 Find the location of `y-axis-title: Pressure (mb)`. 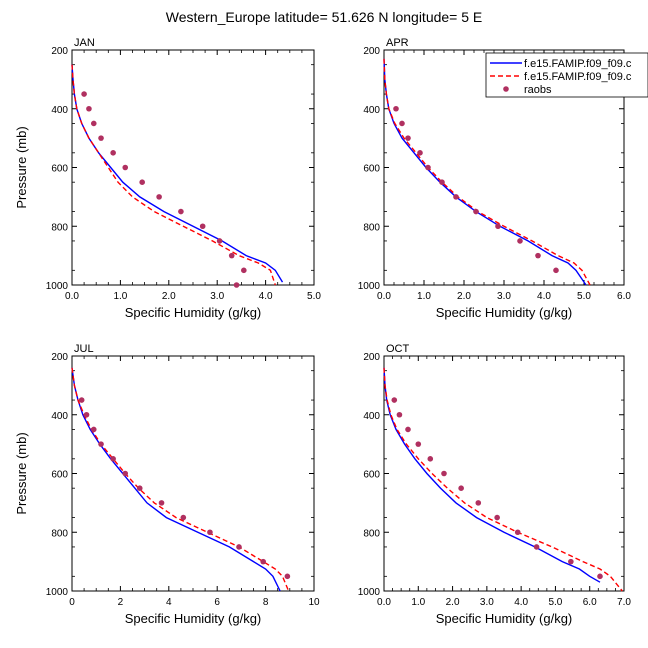

y-axis-title: Pressure (mb) is located at coordinates (21, 167).